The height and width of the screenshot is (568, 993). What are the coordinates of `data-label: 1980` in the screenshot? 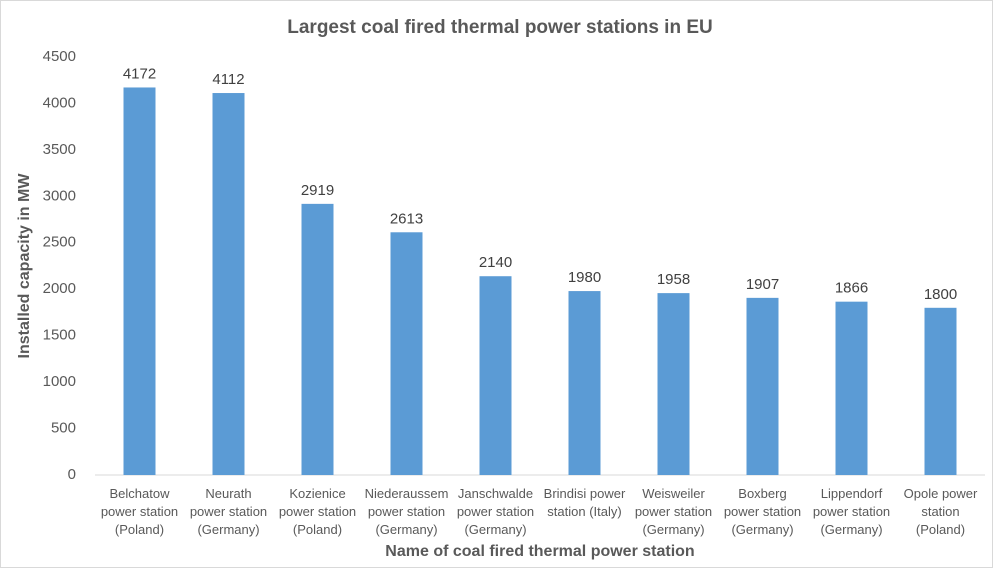 It's located at (584, 277).